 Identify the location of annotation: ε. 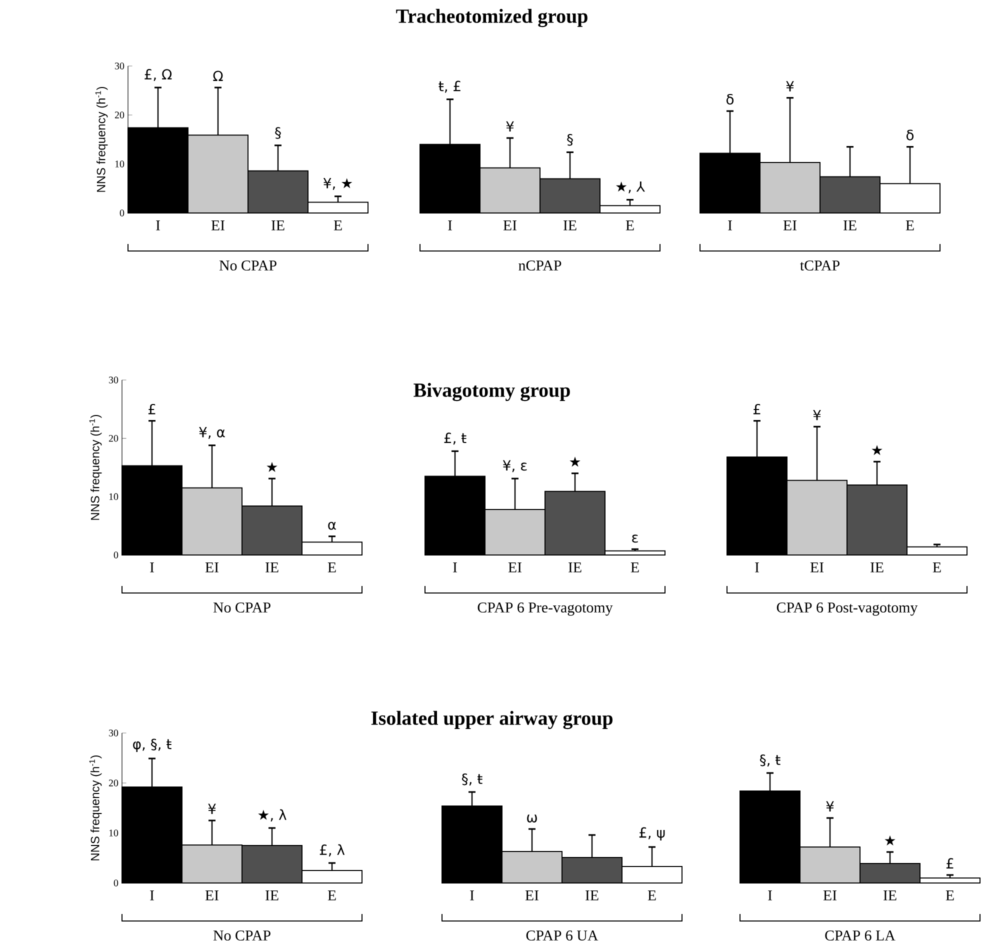
(635, 538).